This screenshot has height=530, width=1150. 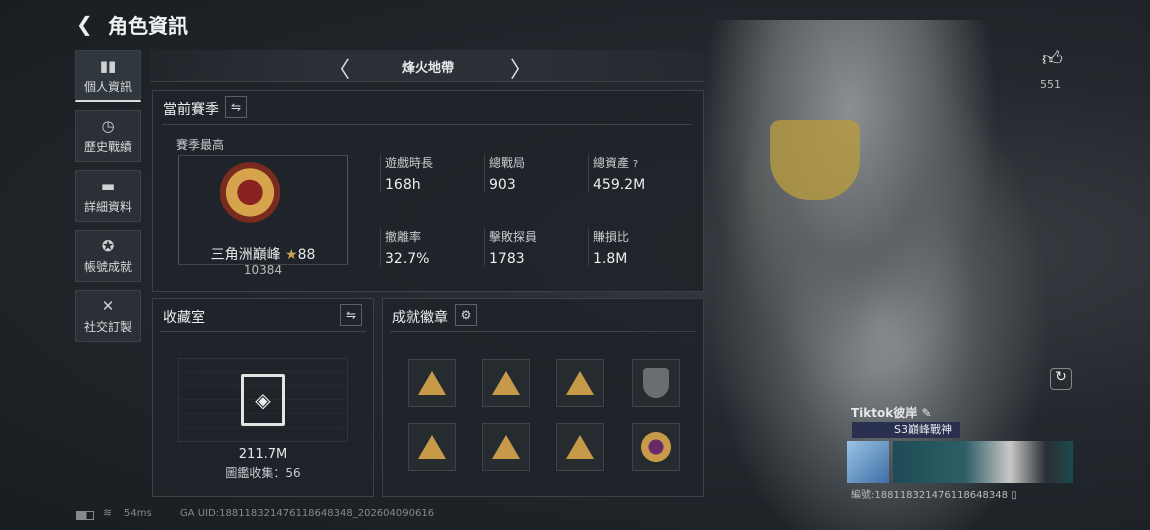 I want to click on rank-stars: 88, so click(x=306, y=255).